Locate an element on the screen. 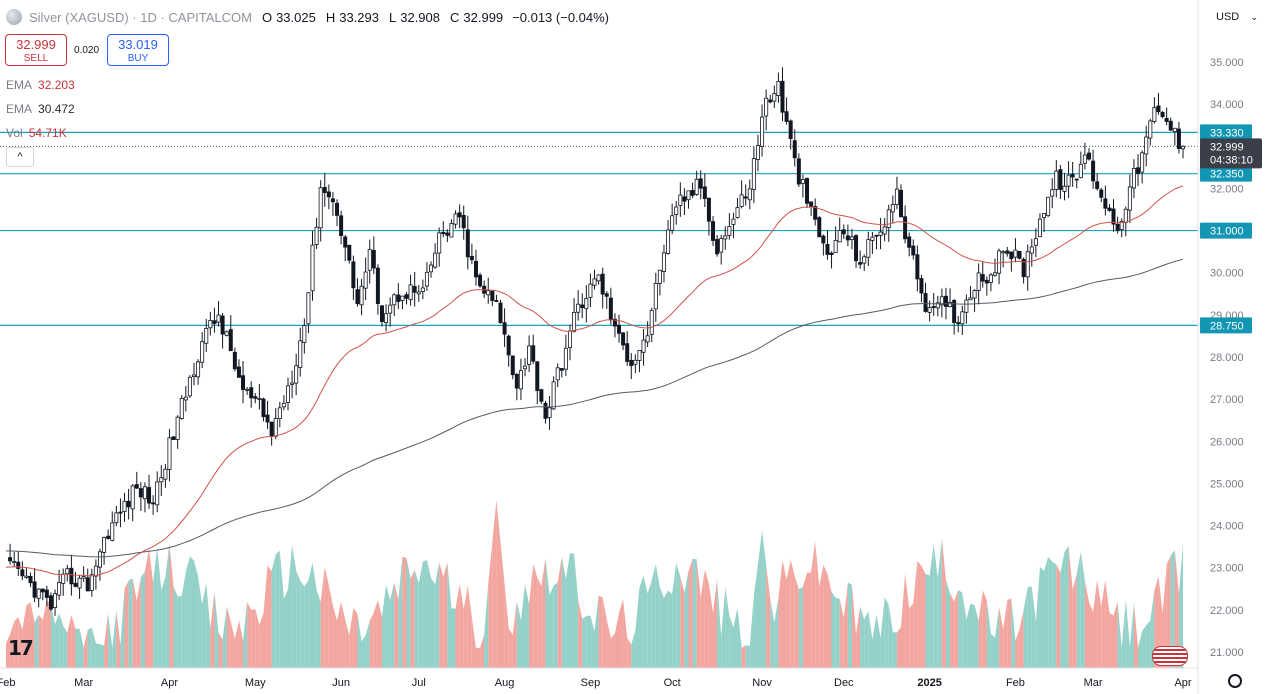  level-label-bg is located at coordinates (1226, 230).